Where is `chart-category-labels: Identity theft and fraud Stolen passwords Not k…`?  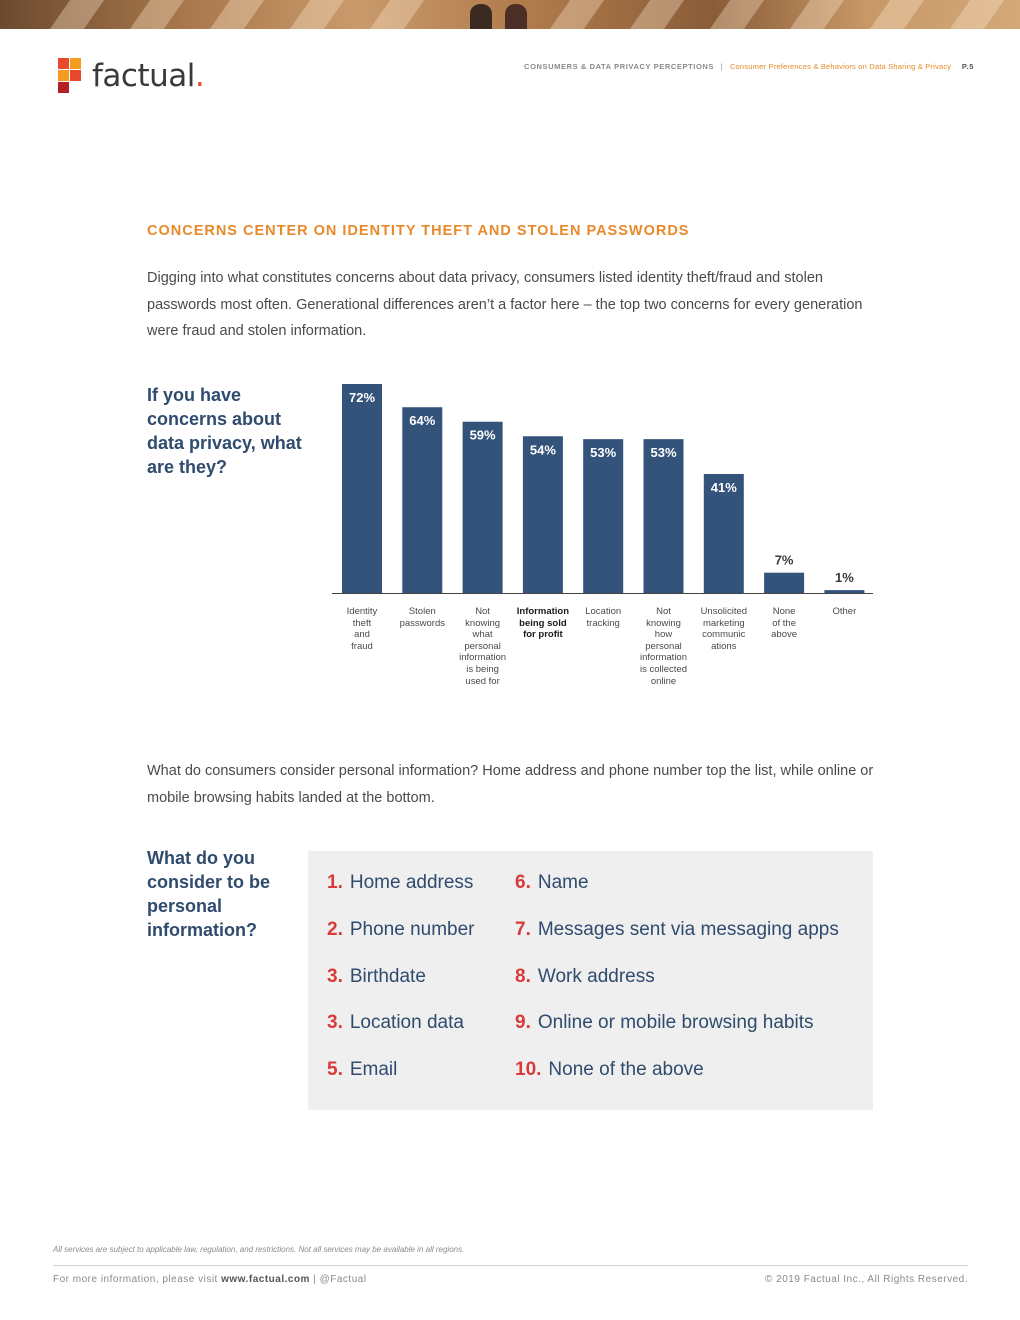 chart-category-labels: Identity theft and fraud Stolen passwords Not k… is located at coordinates (602, 651).